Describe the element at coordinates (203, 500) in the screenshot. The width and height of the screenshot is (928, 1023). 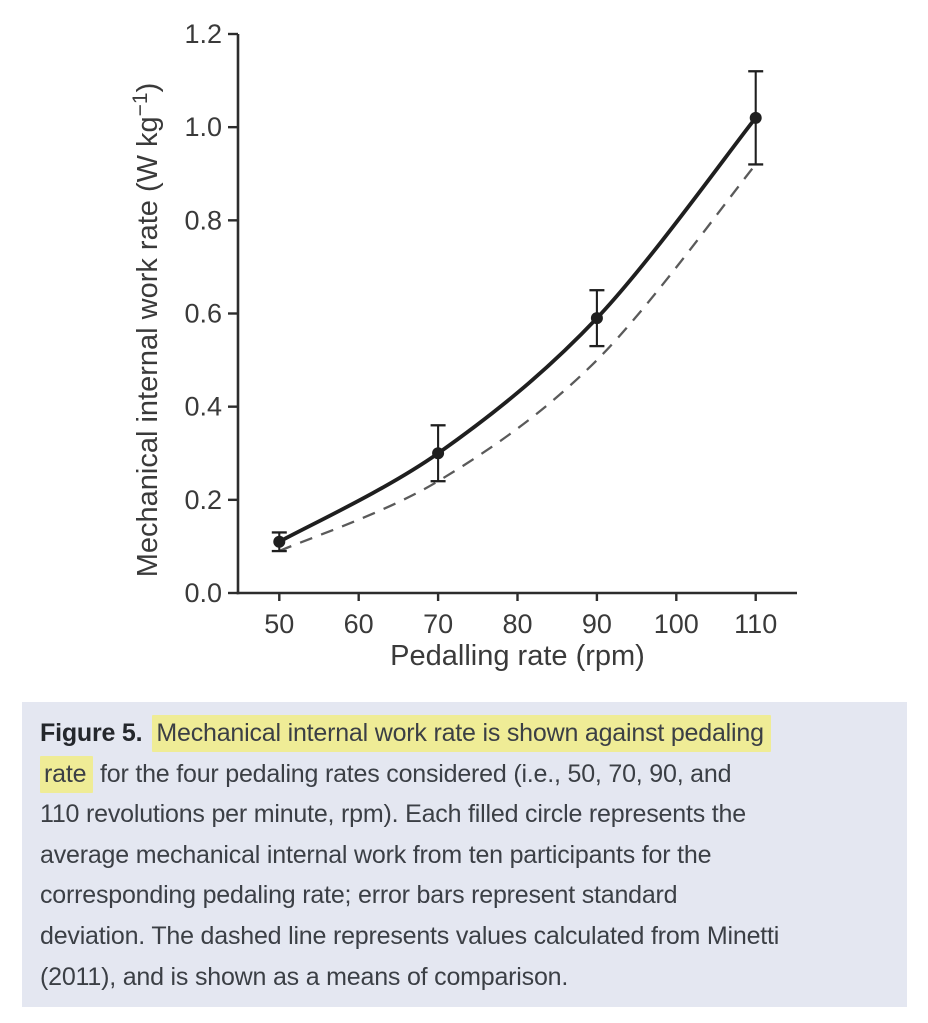
I see `y-tick-label: 0.2` at that location.